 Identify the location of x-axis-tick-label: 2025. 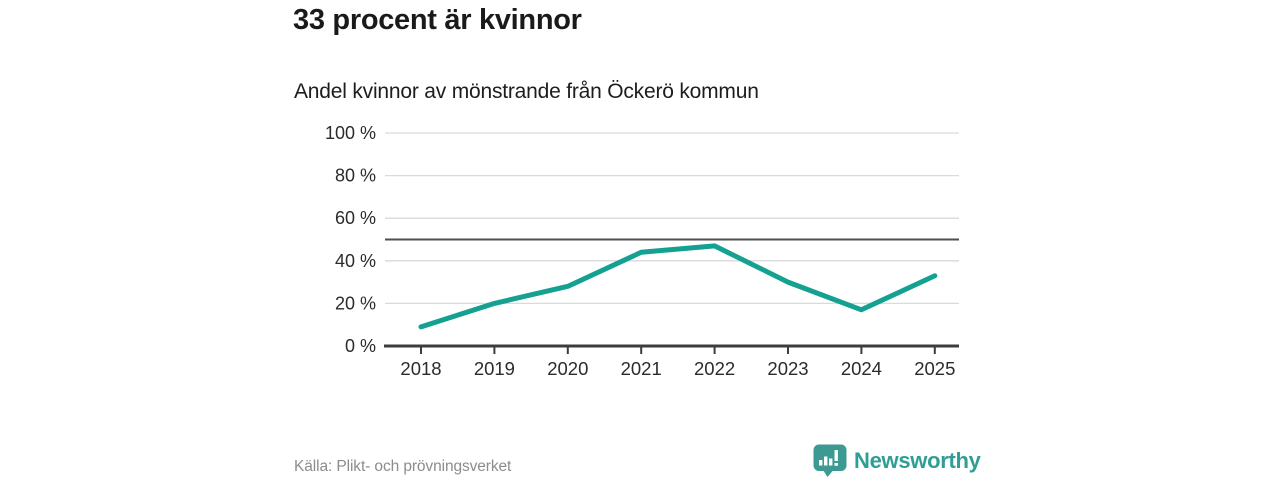
(934, 368).